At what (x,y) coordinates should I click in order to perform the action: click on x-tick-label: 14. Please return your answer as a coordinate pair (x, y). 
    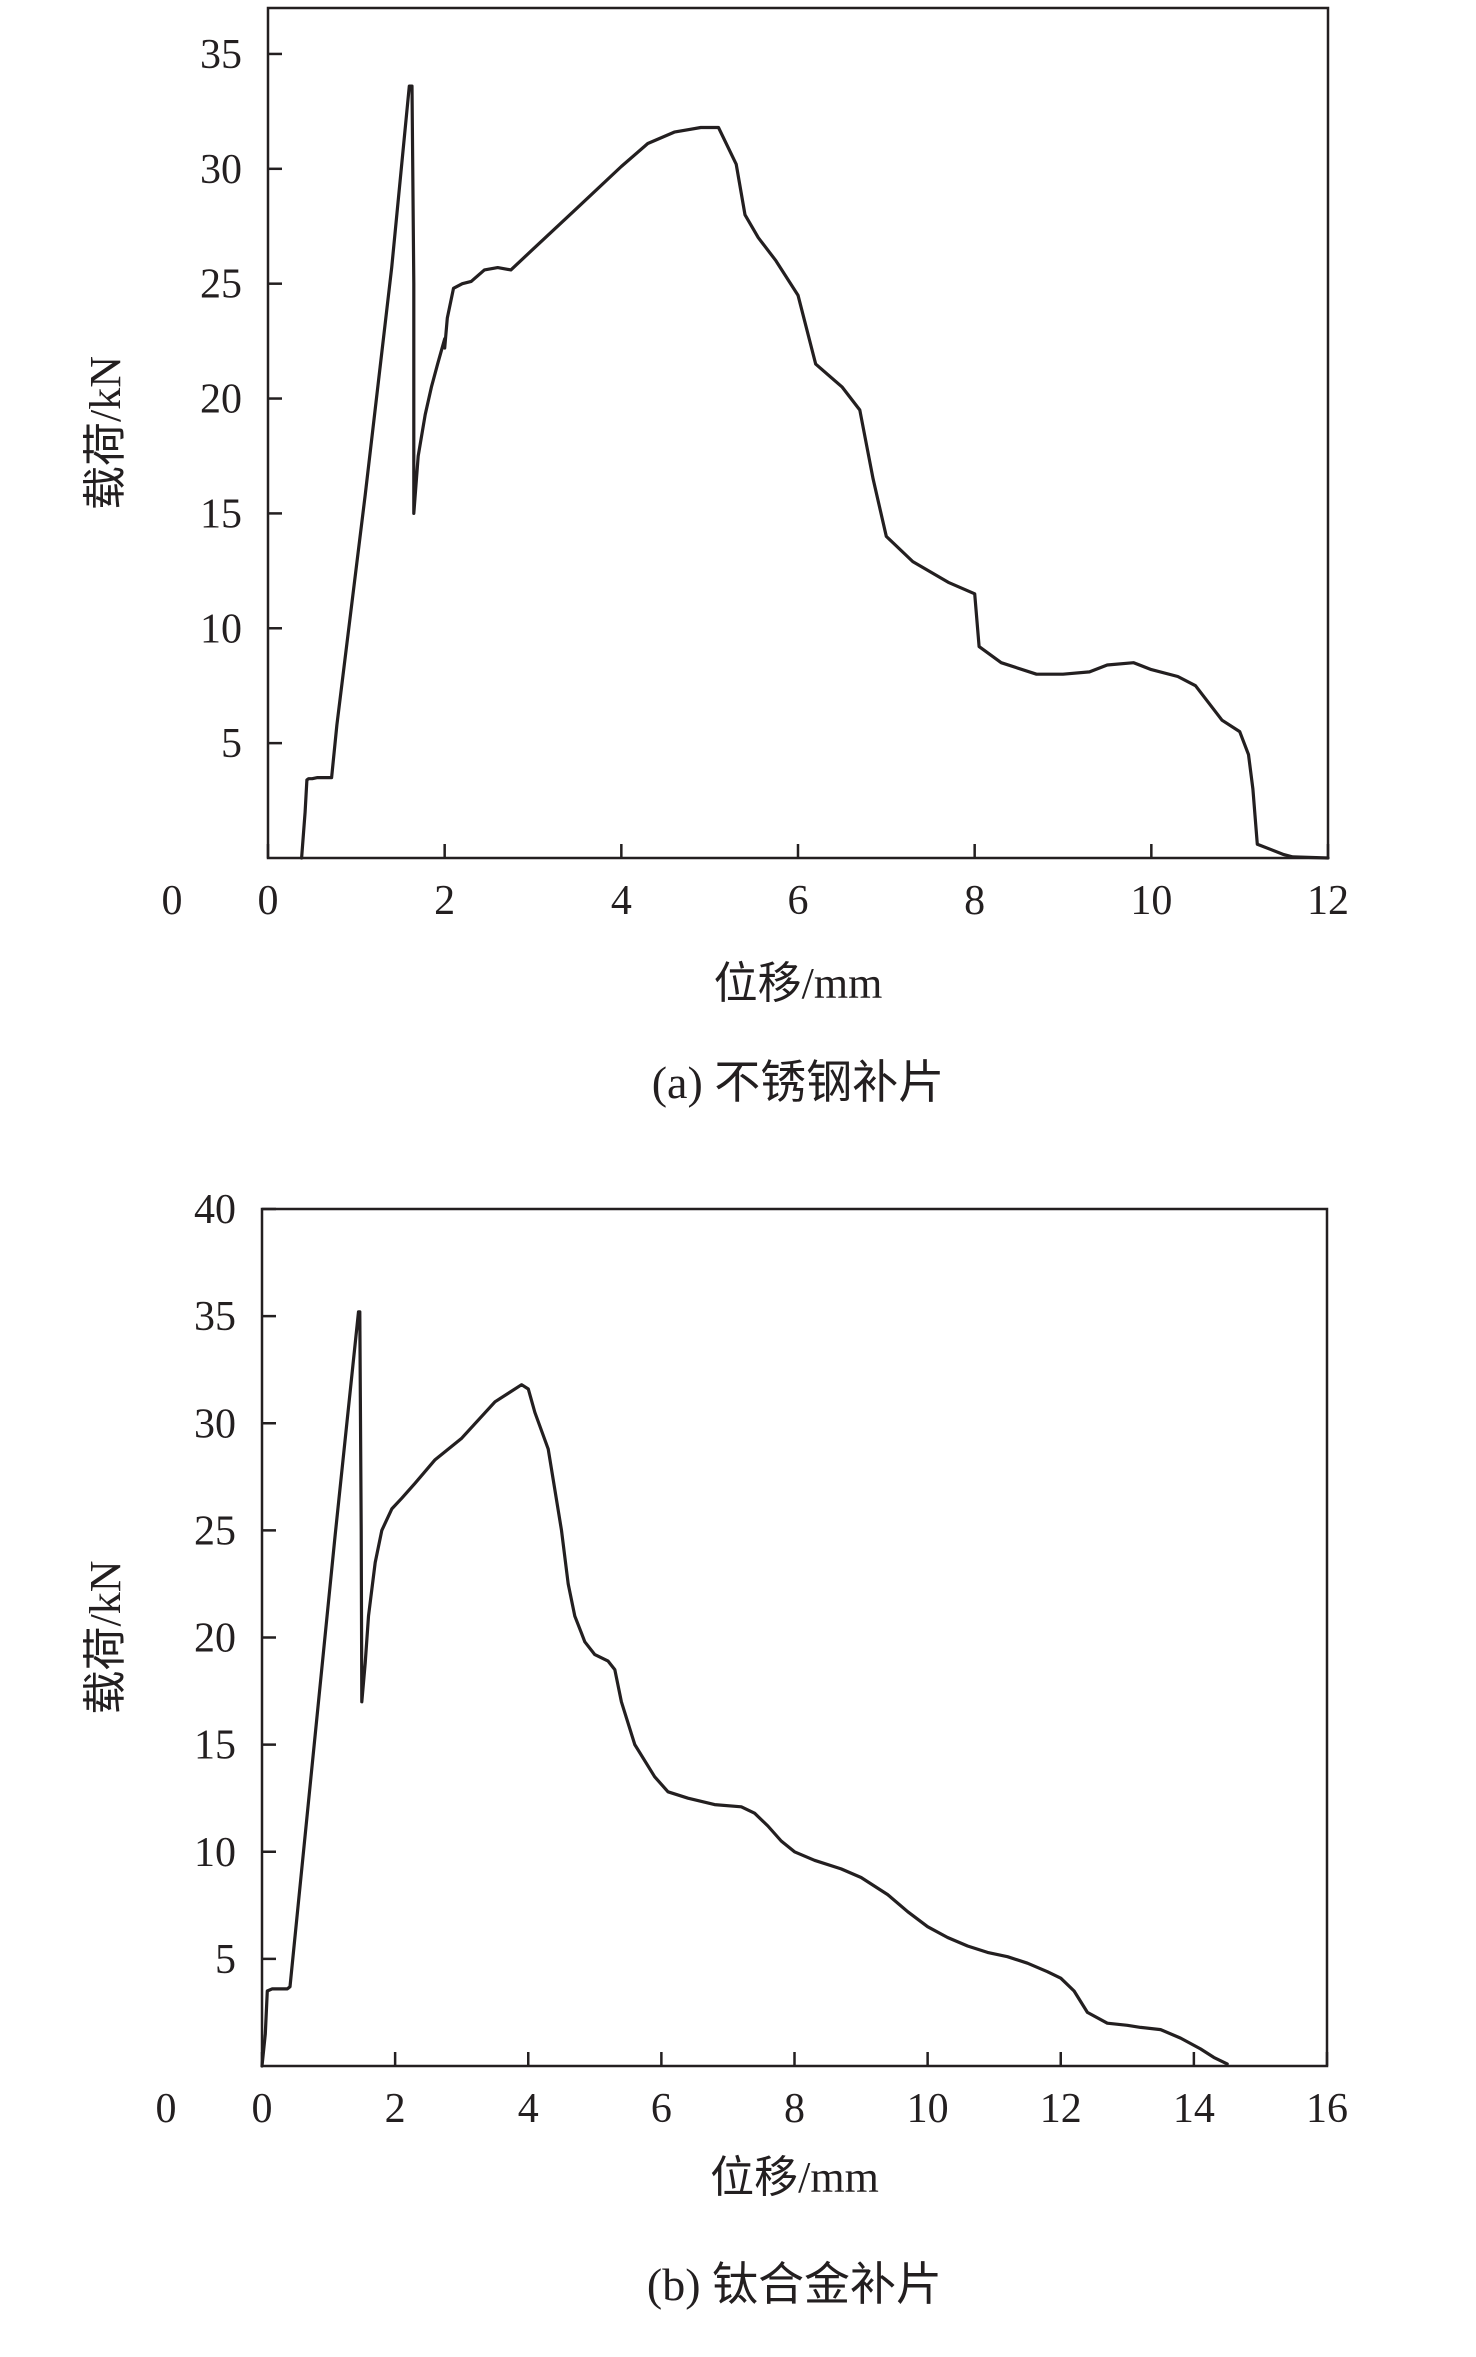
    Looking at the image, I should click on (1194, 2109).